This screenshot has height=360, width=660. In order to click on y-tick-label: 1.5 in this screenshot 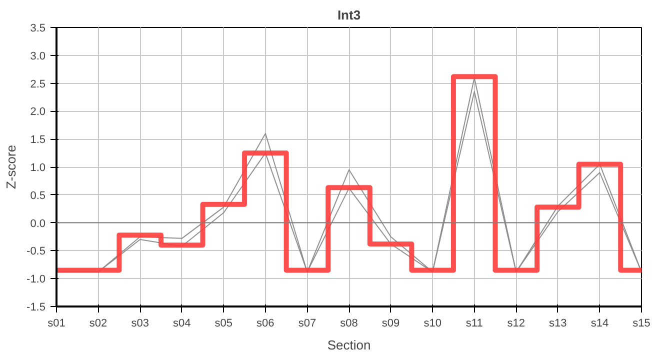, I will do `click(38, 140)`.